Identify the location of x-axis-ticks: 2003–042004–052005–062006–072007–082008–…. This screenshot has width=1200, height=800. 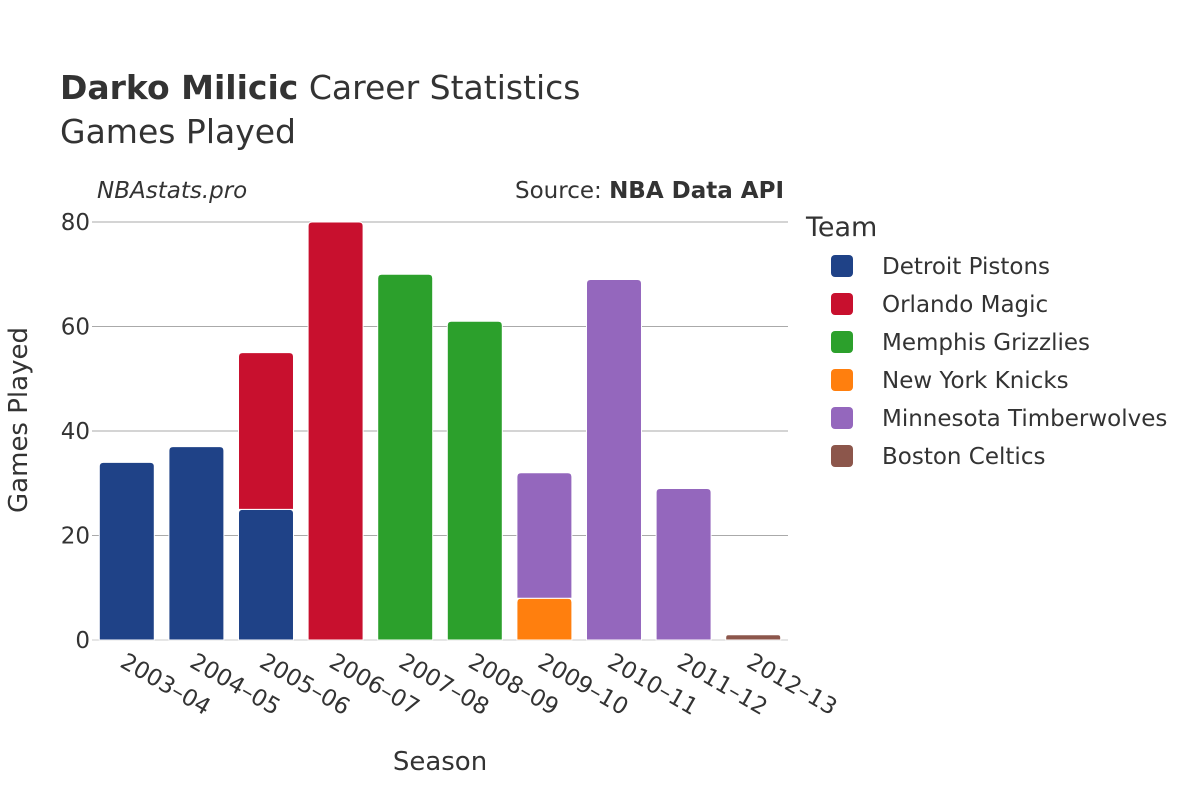
(478, 685).